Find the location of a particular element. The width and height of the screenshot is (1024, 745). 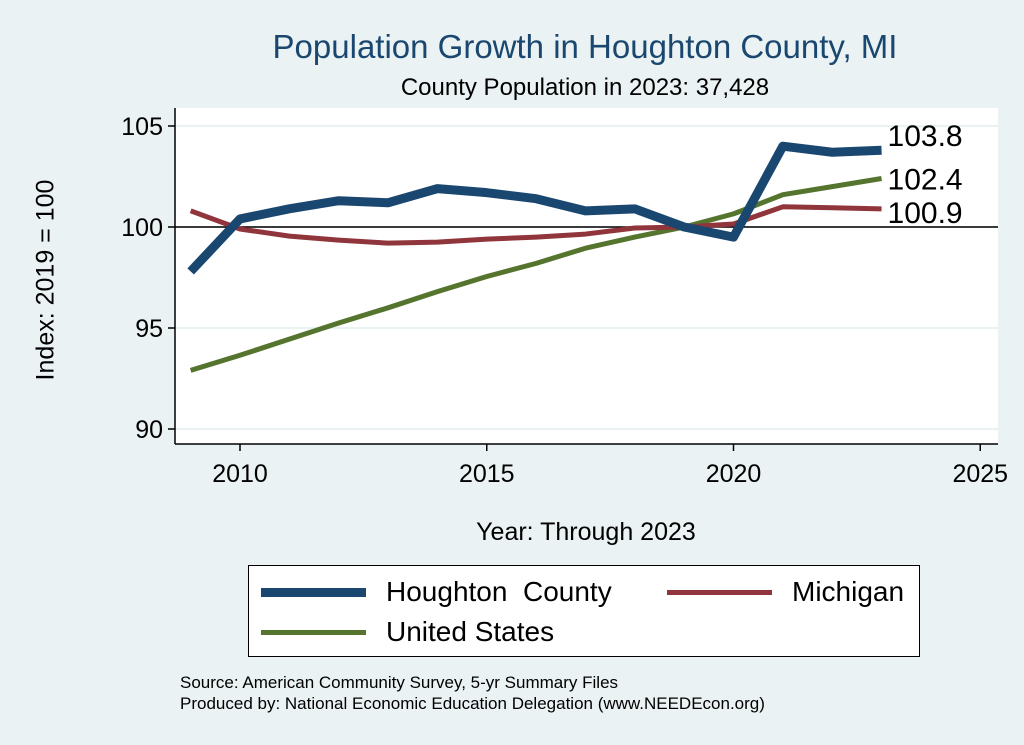

series-line-houghton-county is located at coordinates (534, 208).